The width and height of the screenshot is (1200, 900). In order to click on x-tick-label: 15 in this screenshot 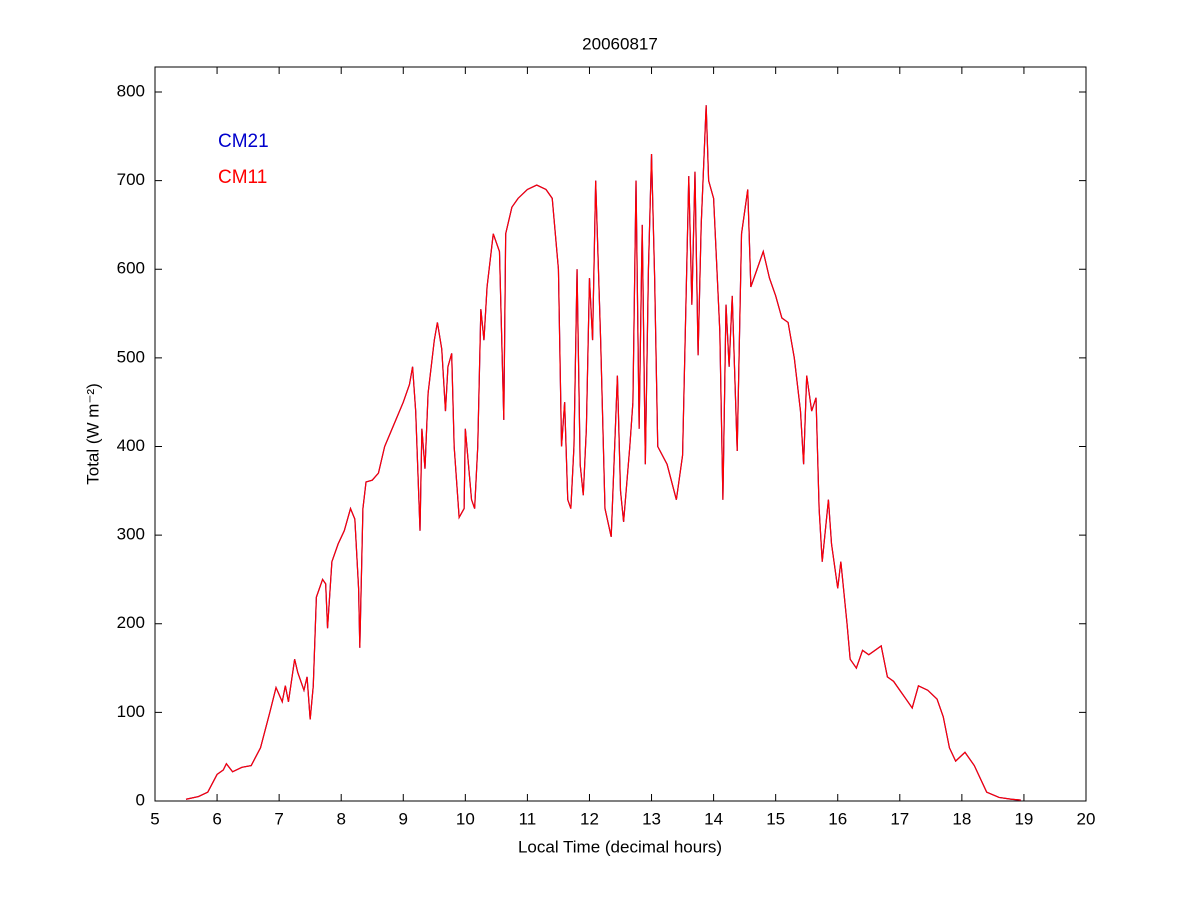, I will do `click(775, 818)`.